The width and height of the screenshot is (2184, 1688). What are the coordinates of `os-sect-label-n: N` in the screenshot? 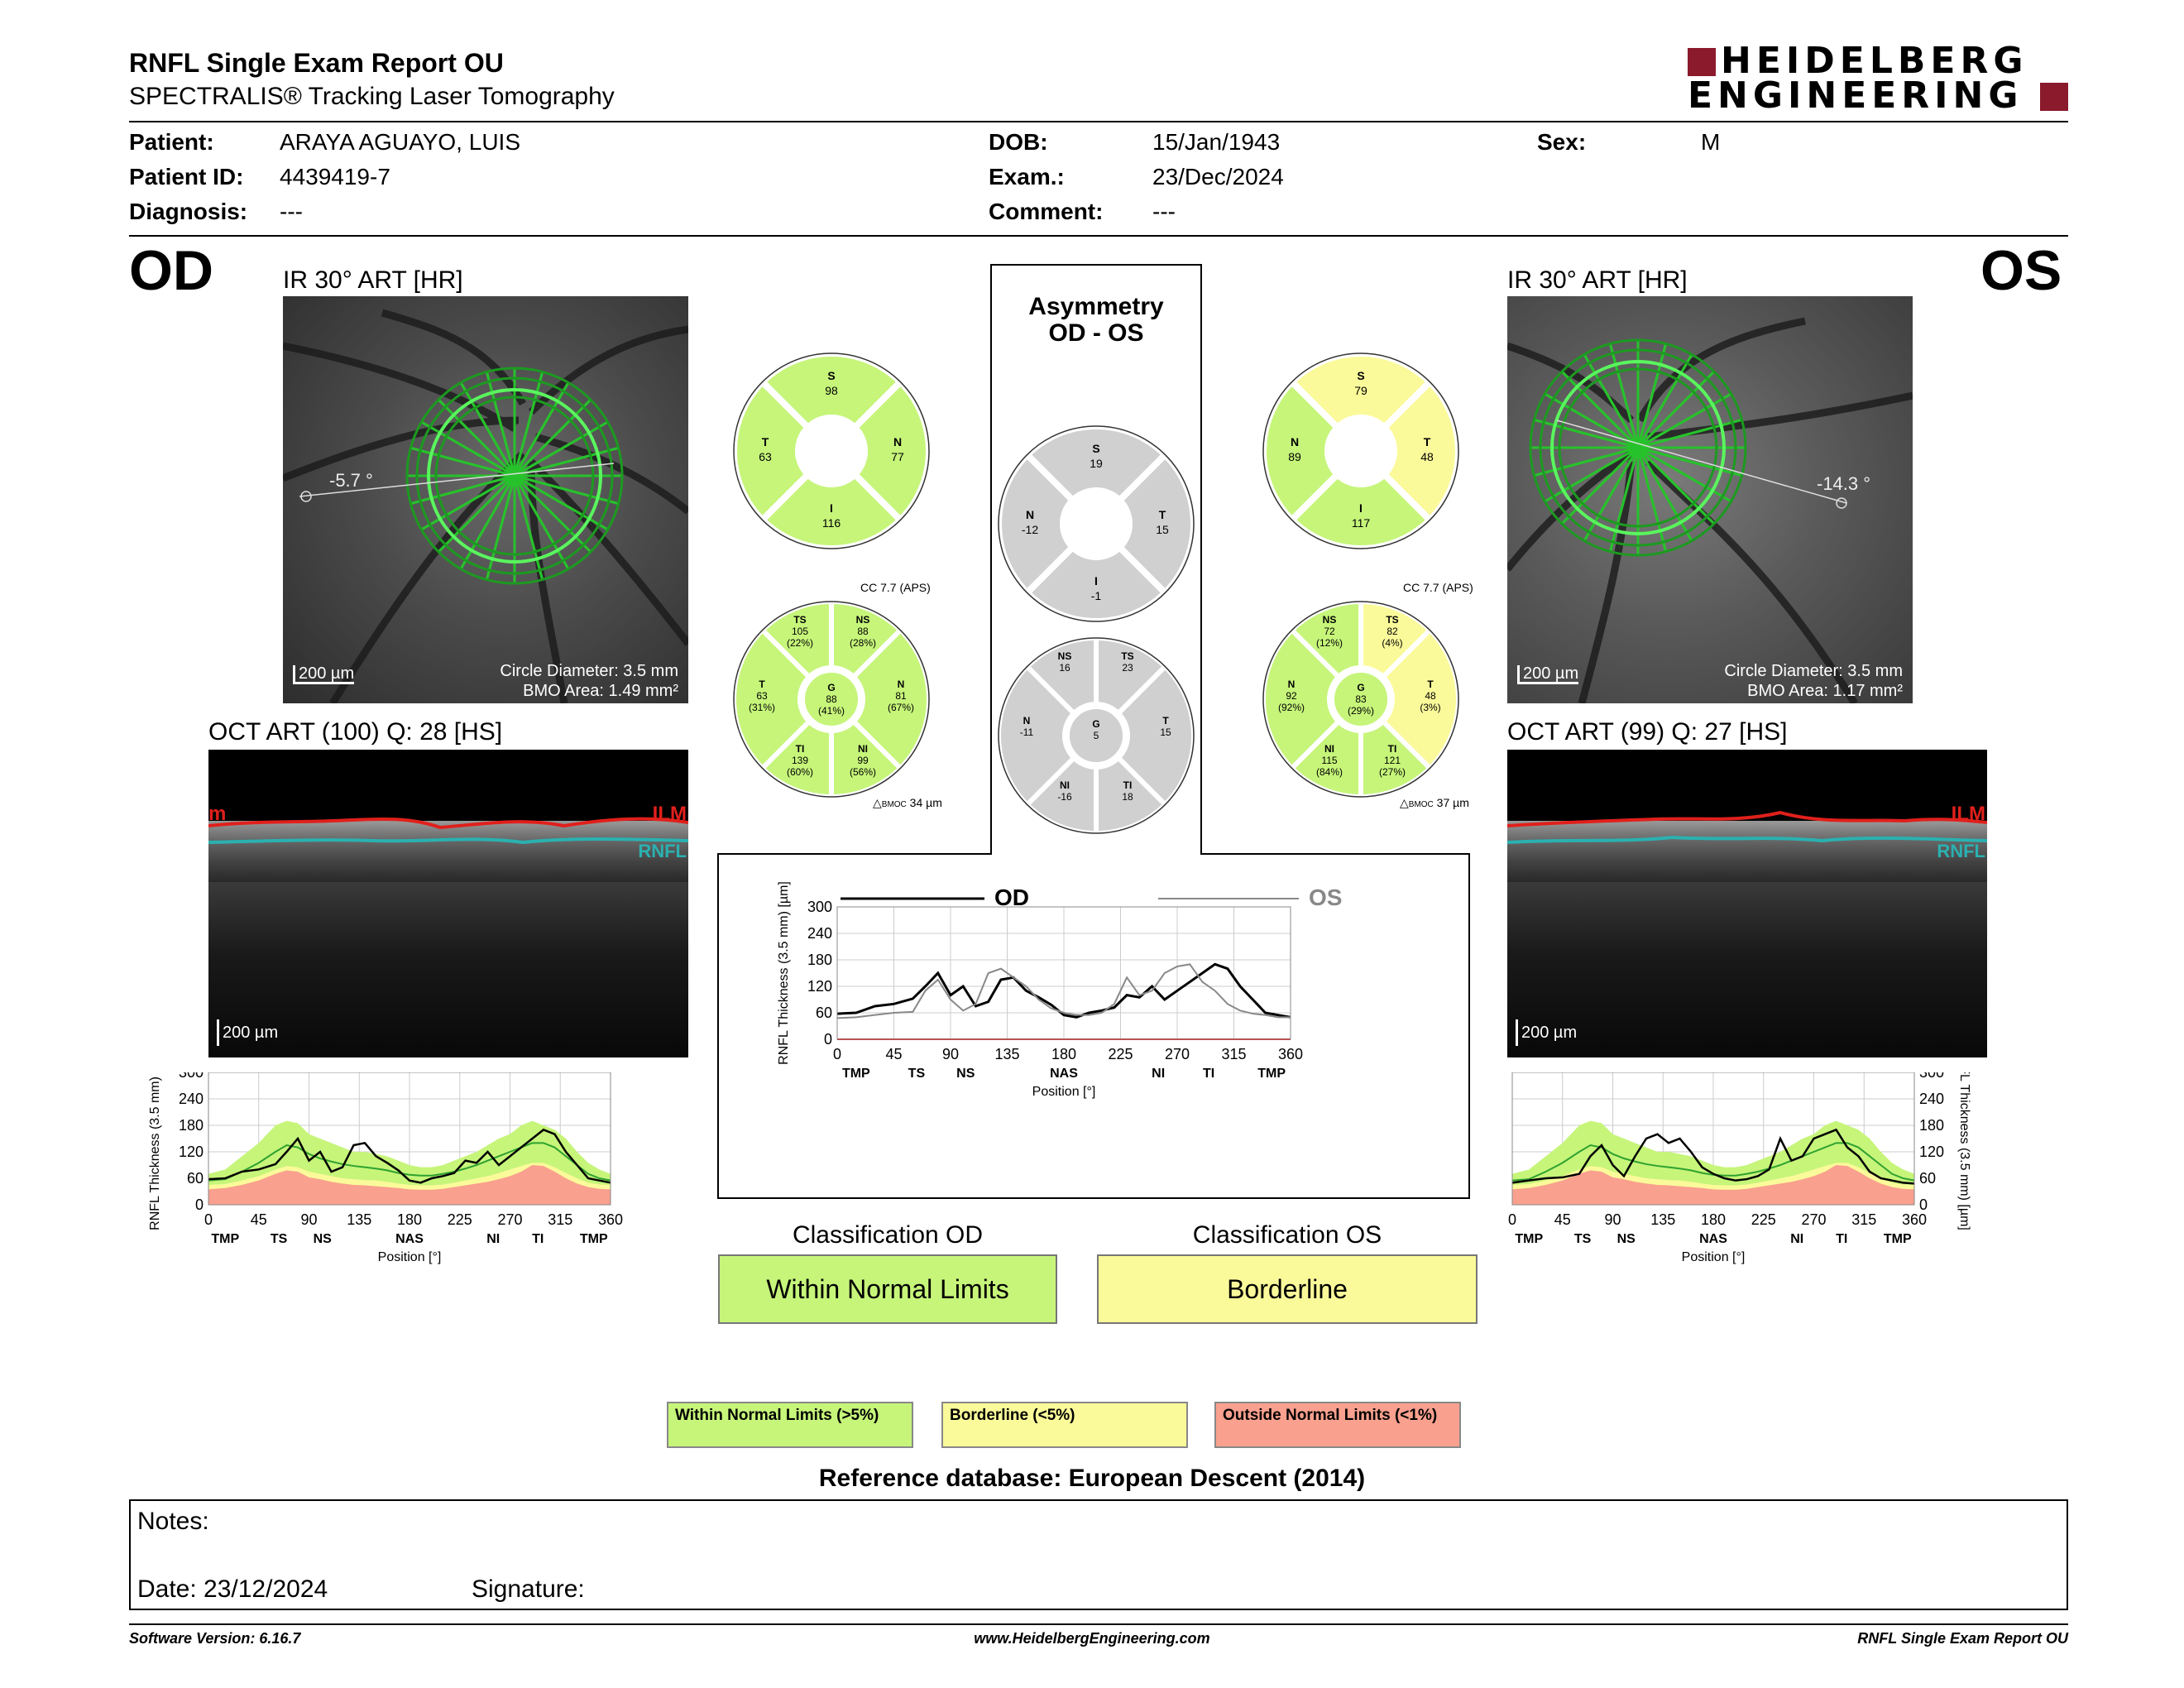 It's located at (1292, 684).